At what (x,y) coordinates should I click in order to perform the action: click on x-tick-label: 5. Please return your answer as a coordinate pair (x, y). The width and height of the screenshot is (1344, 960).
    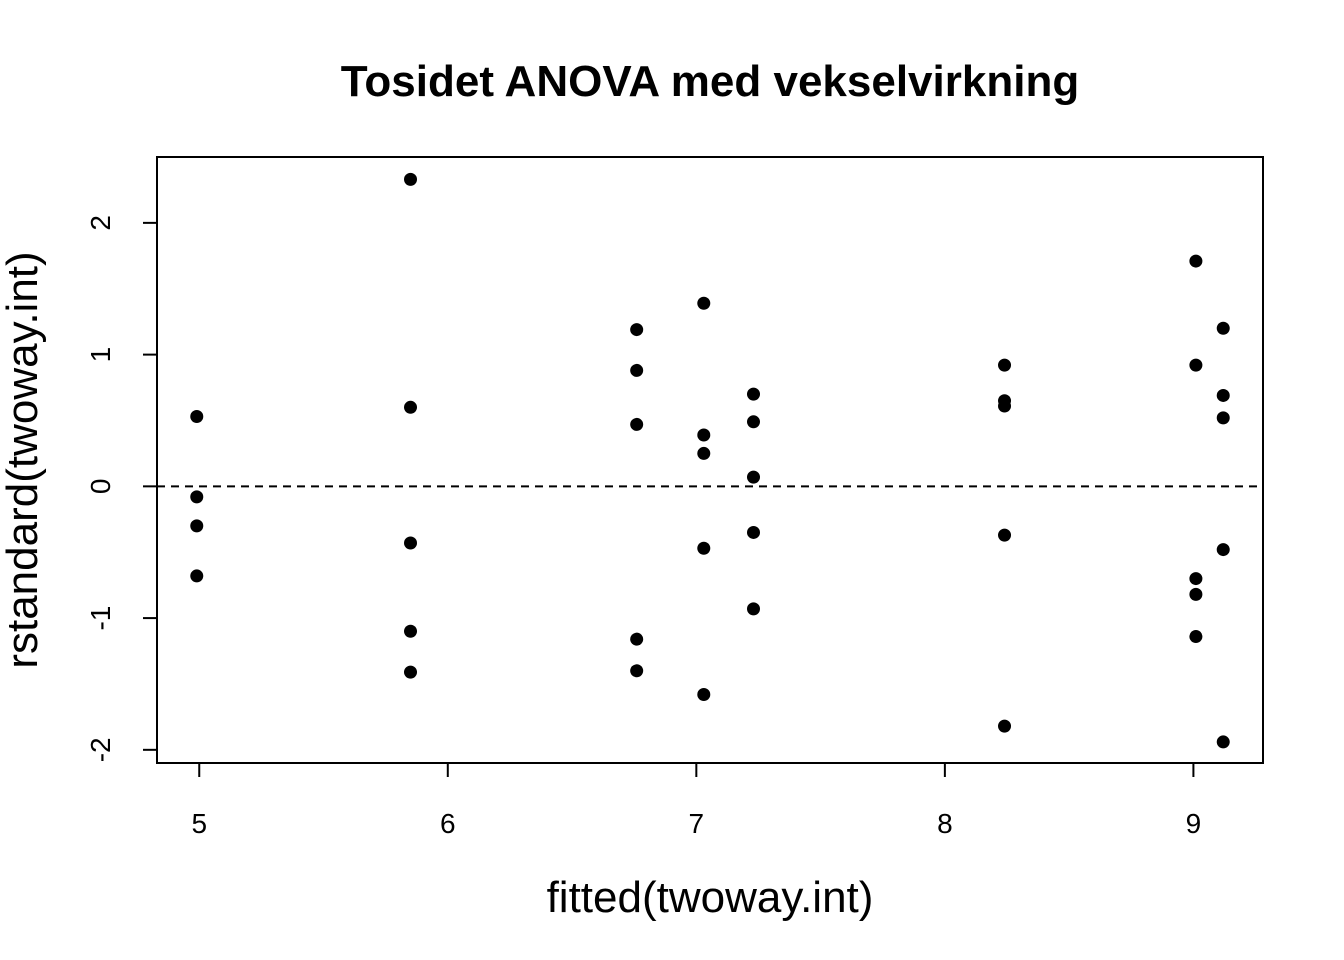
    Looking at the image, I should click on (199, 823).